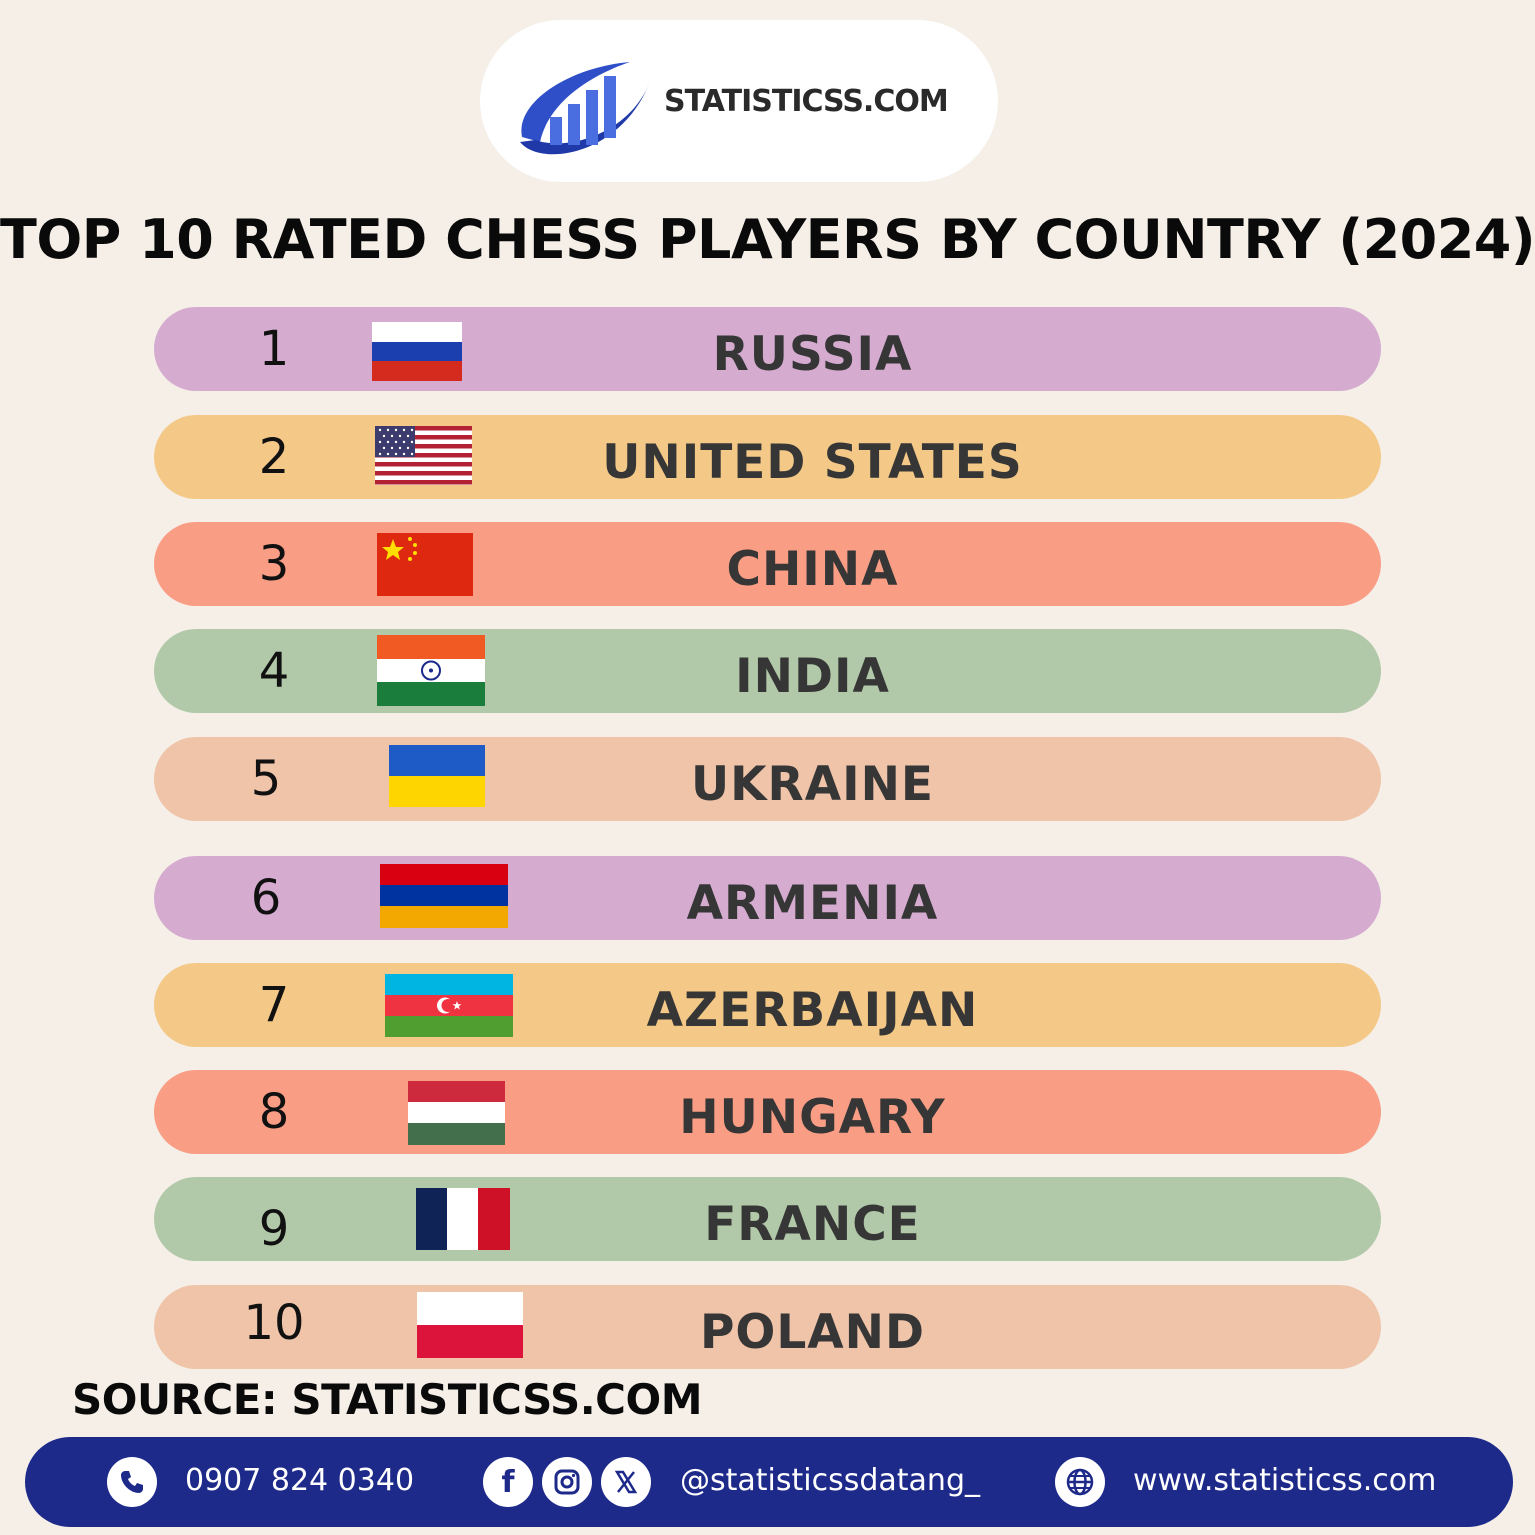 Image resolution: width=1535 pixels, height=1535 pixels. I want to click on rank-number: 8, so click(274, 1112).